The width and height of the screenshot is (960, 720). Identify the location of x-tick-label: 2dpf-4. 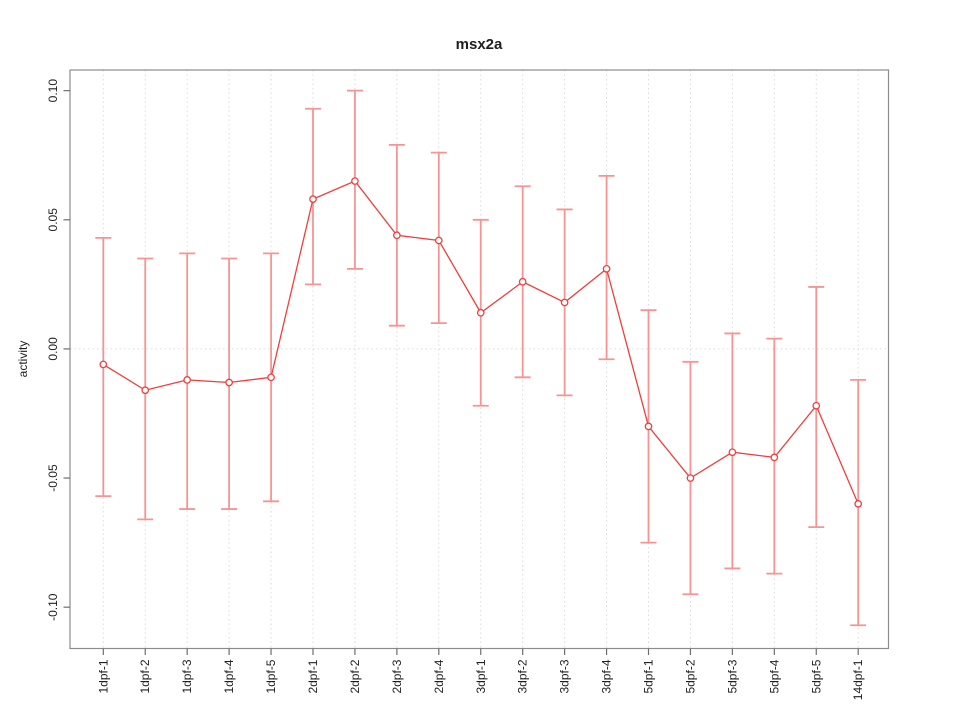
(439, 676).